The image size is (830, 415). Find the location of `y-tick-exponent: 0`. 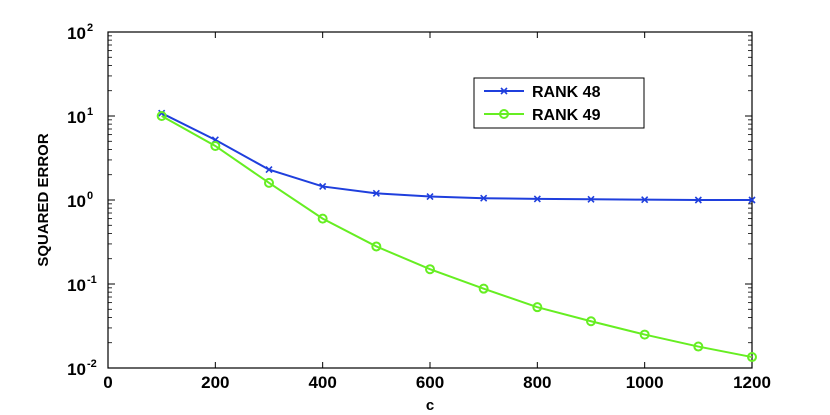

y-tick-exponent: 0 is located at coordinates (90, 196).